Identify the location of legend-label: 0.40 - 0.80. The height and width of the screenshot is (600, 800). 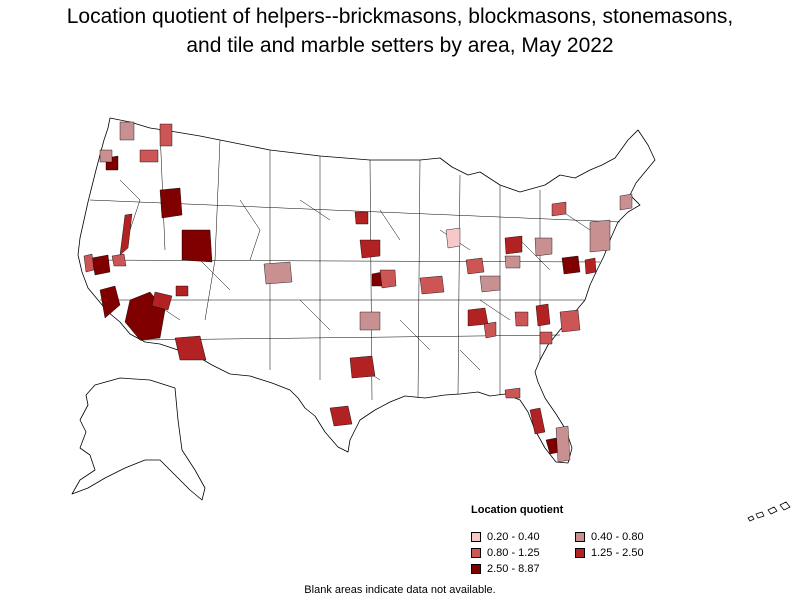
(617, 537).